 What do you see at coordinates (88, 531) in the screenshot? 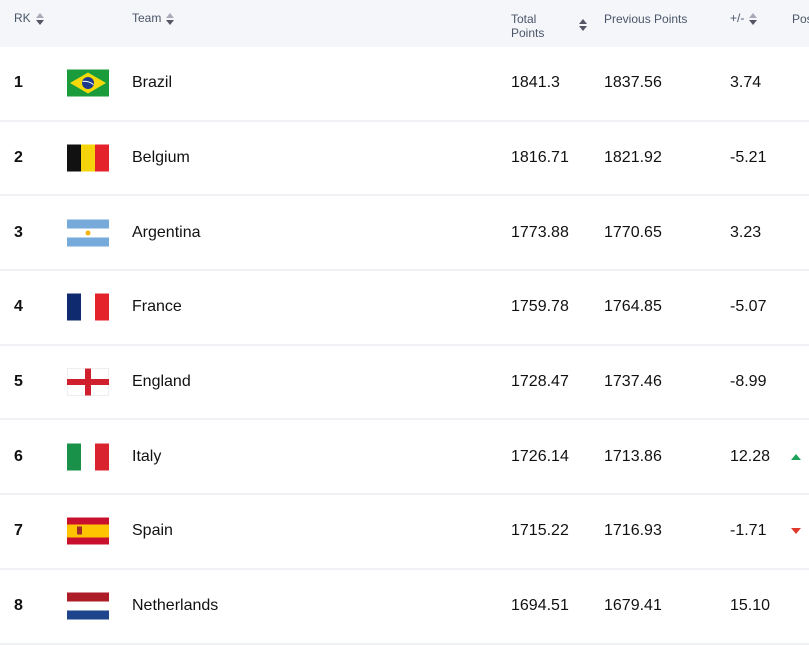
I see `spain-flag-icon` at bounding box center [88, 531].